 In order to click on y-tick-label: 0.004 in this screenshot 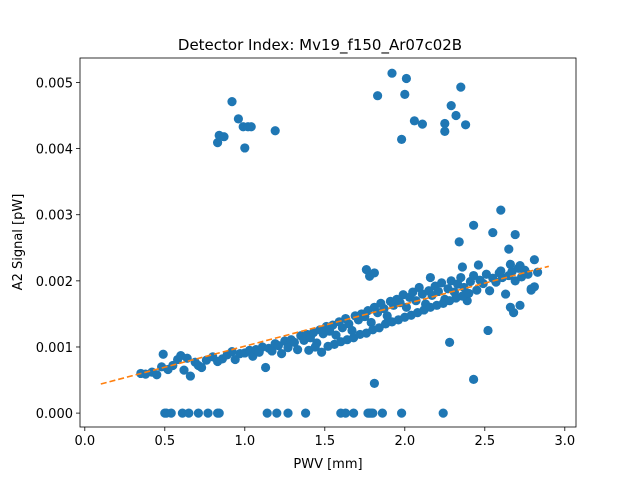, I will do `click(54, 150)`.